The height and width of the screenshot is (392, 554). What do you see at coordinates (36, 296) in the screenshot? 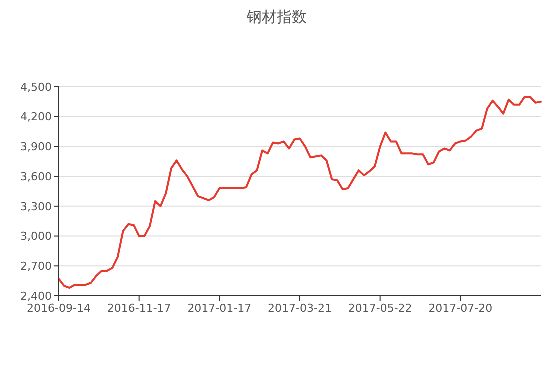
I see `y-tick-label: 2,400` at bounding box center [36, 296].